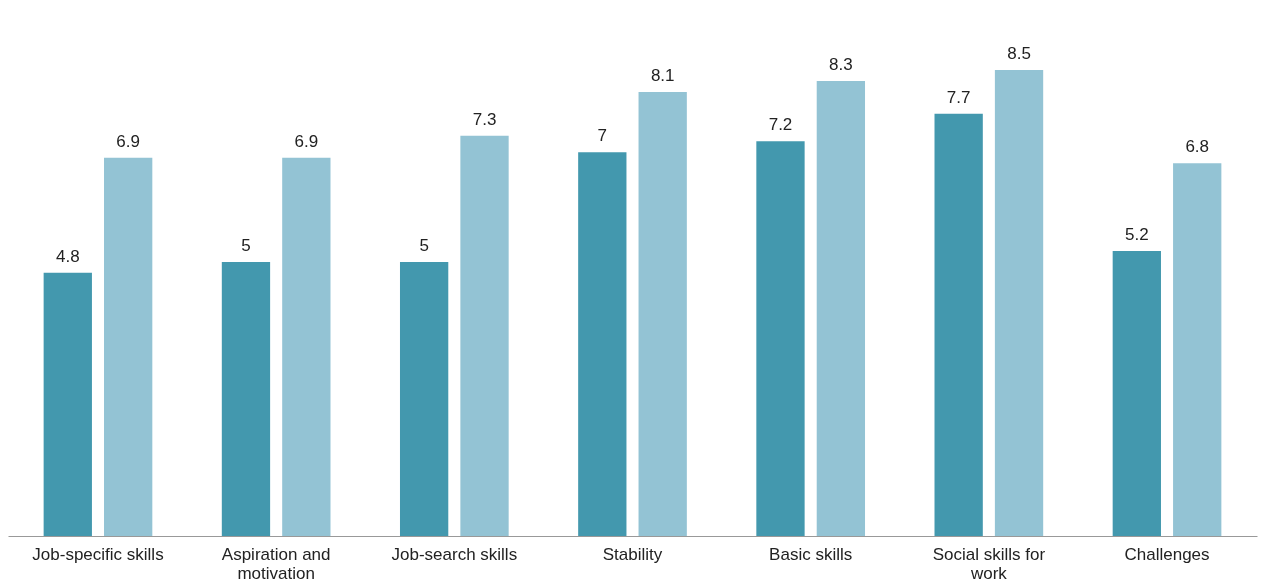 The image size is (1271, 585). I want to click on x-tick-label: Challenges, so click(1167, 554).